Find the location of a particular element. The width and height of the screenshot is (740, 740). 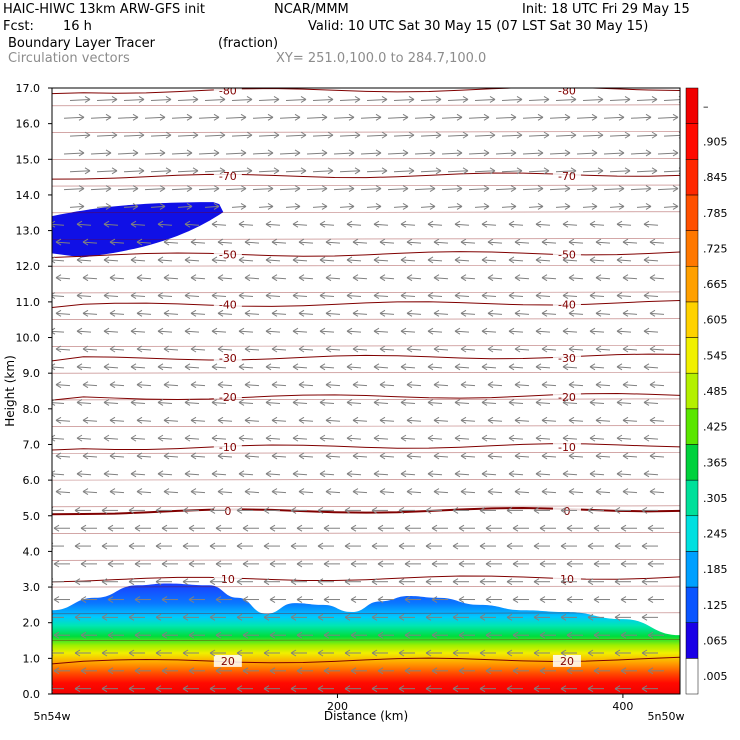

colorbar-label: .245 is located at coordinates (715, 534).